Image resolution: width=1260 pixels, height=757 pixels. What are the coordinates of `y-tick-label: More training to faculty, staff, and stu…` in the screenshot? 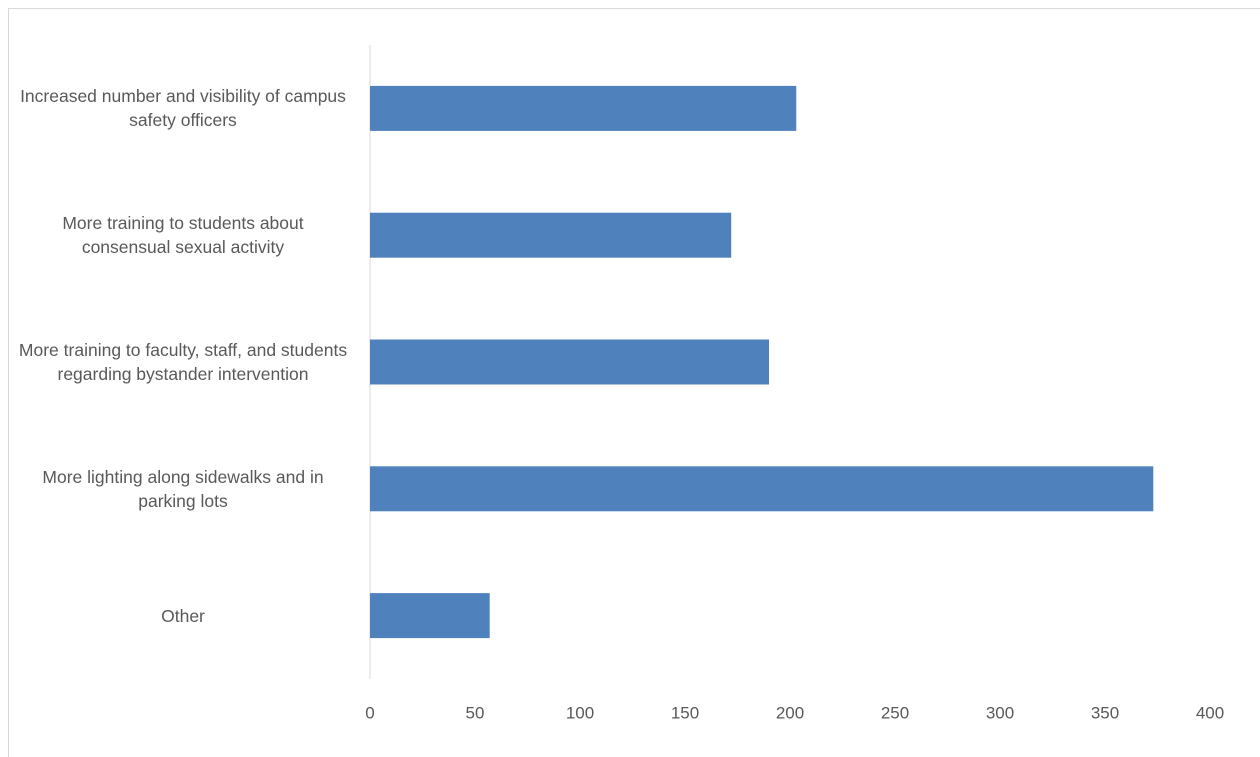 It's located at (183, 362).